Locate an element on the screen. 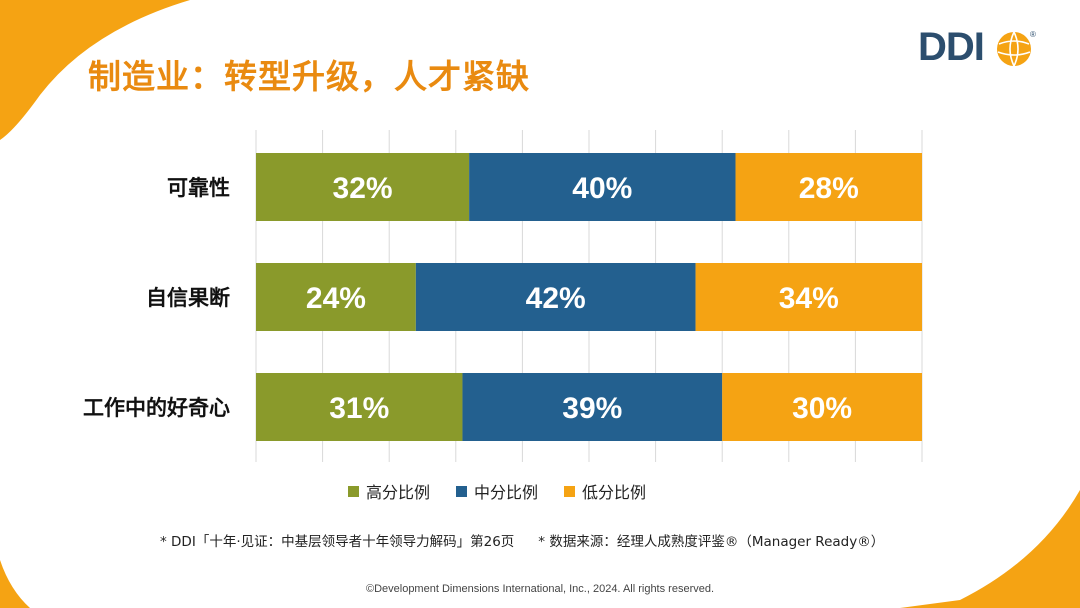 This screenshot has width=1080, height=608. data-label-mid-1: 42% is located at coordinates (556, 298).